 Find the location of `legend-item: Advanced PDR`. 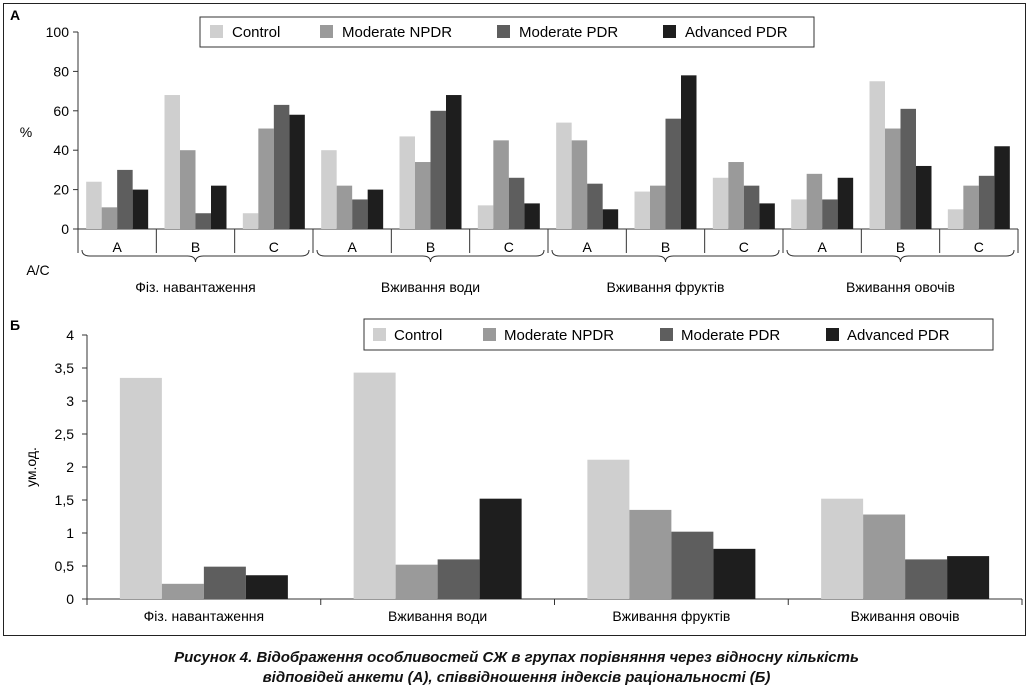

legend-item: Advanced PDR is located at coordinates (736, 32).